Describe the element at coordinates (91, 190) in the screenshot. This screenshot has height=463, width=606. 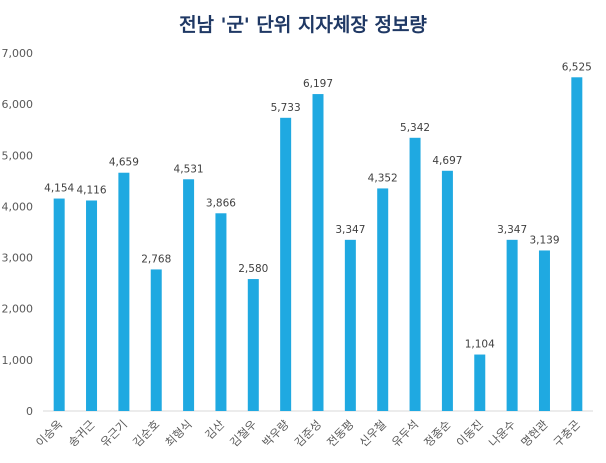
I see `data-label: 4,116` at that location.